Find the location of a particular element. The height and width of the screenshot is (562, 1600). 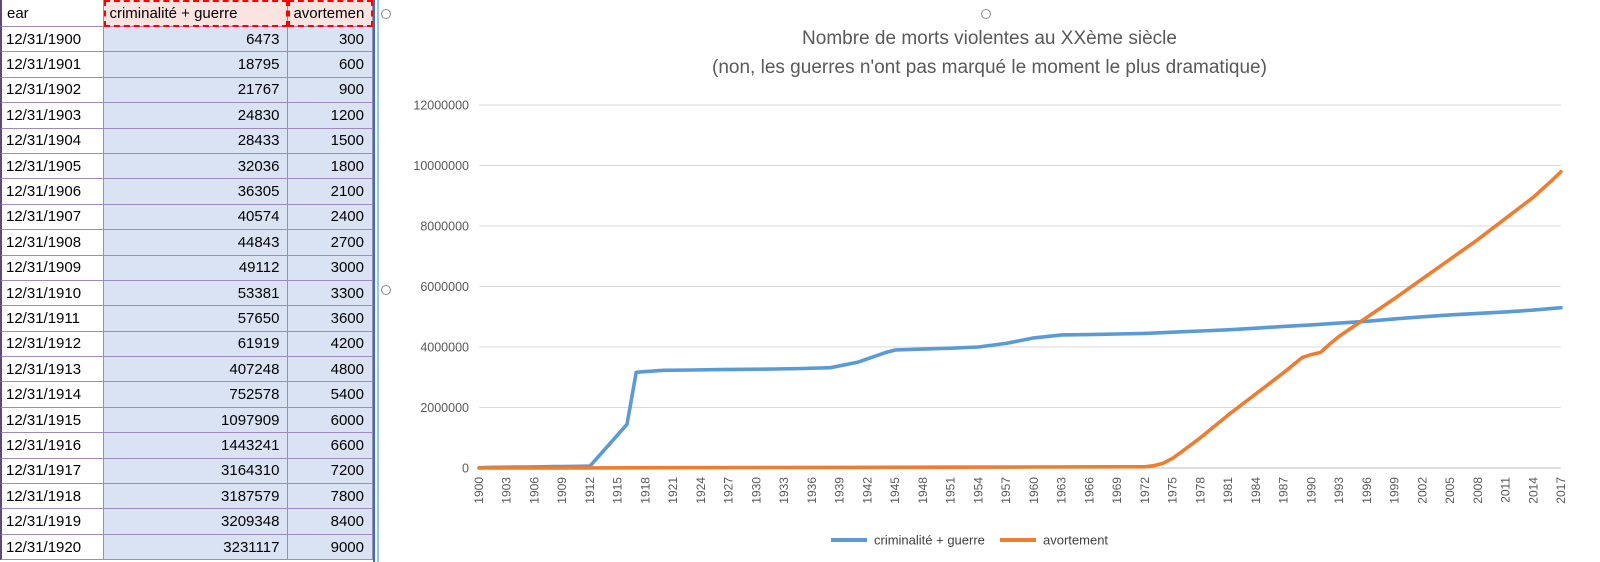

table-row: 12/31/1913 407248 4800 is located at coordinates (186, 370).